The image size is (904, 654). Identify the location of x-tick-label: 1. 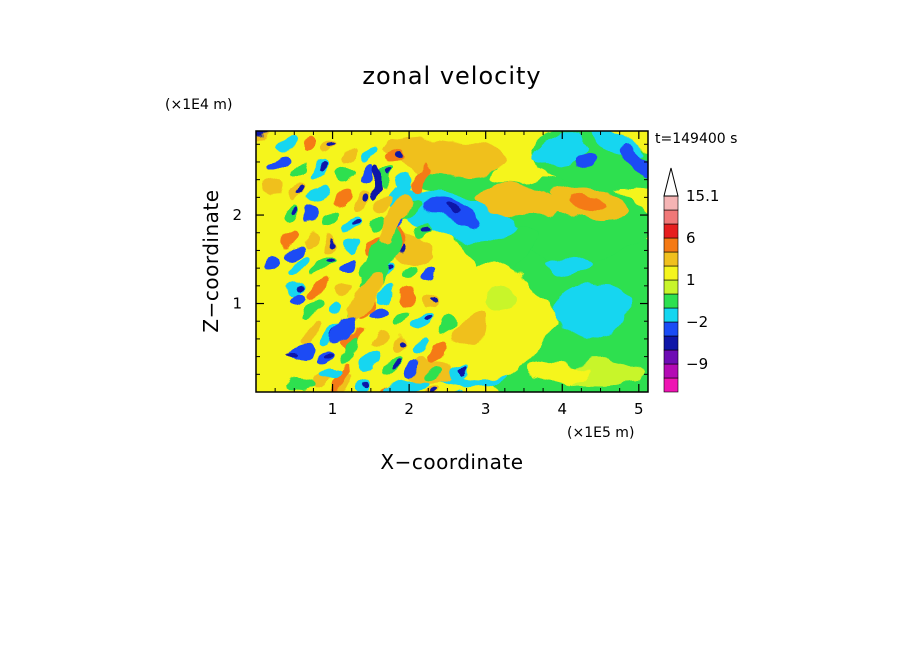
(333, 409).